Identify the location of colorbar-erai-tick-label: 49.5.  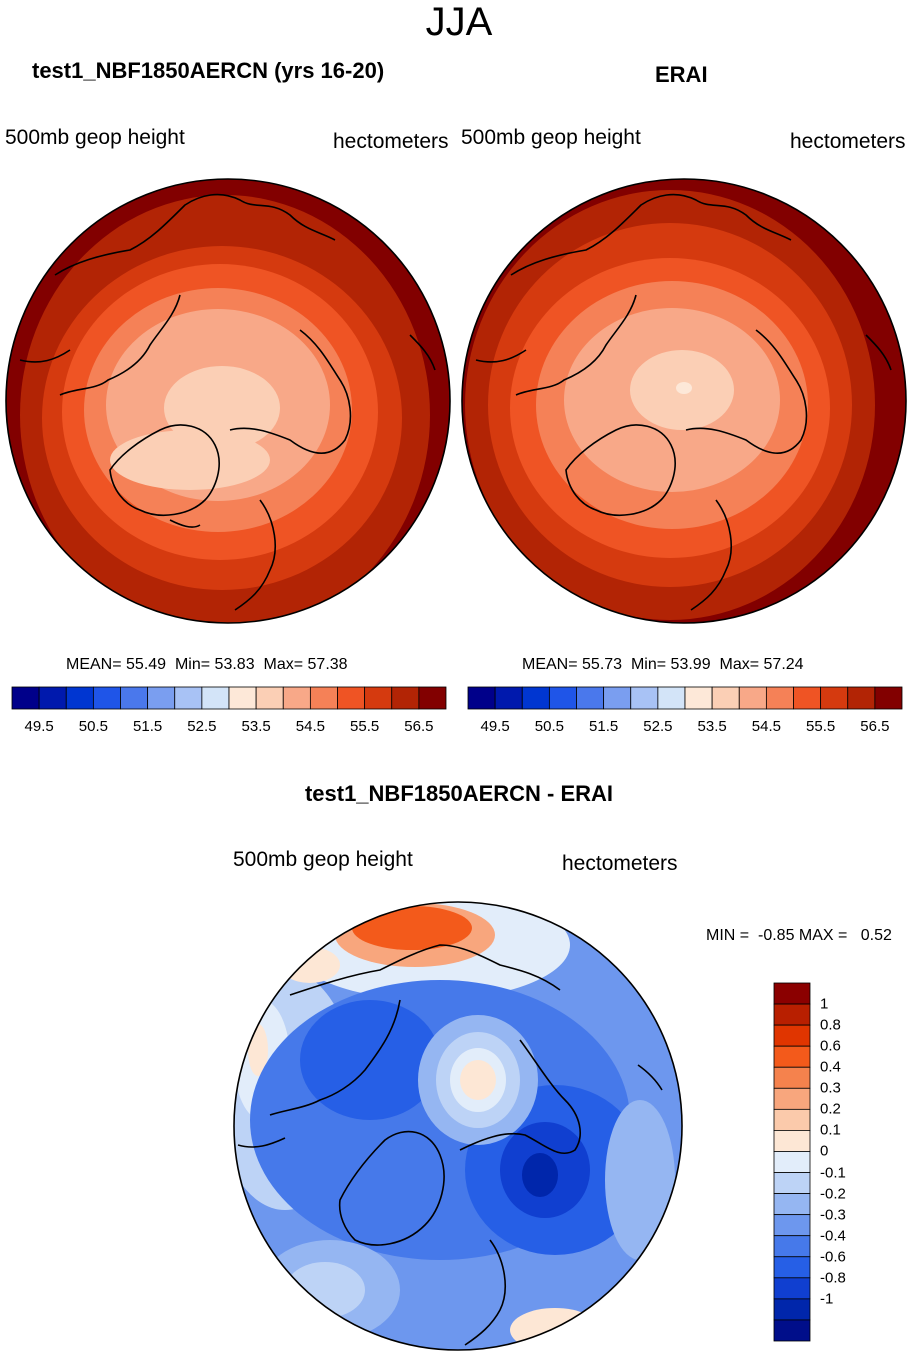
(495, 726).